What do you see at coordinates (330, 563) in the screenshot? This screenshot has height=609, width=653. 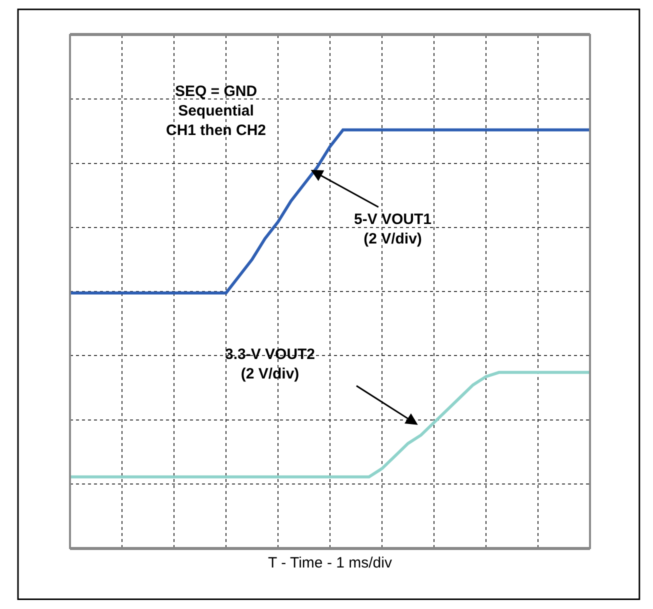 I see `x-axis-title: T - Time - 1 ms/div` at bounding box center [330, 563].